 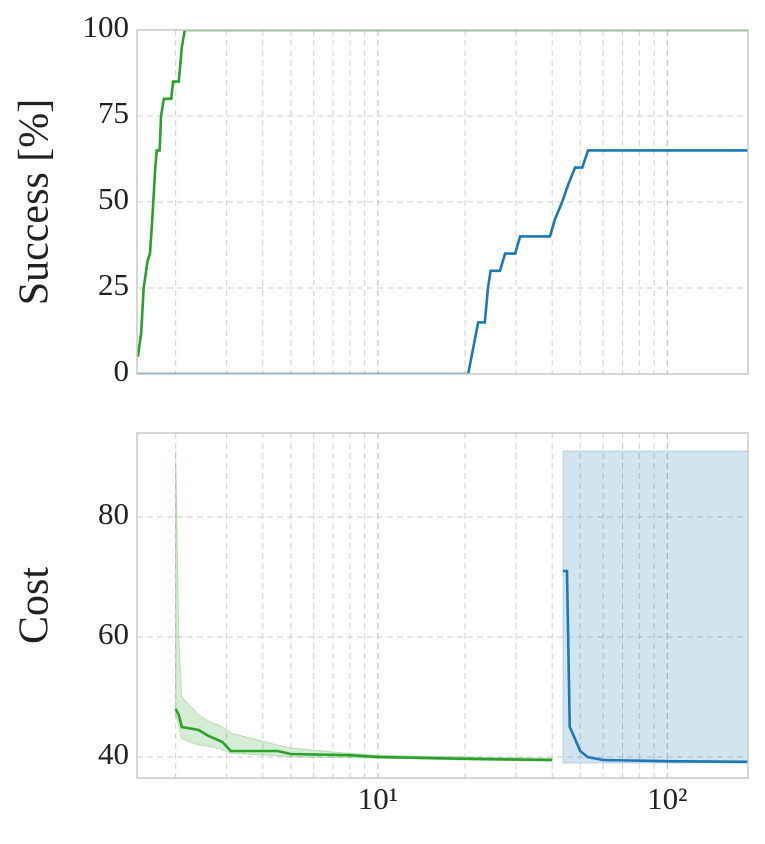 What do you see at coordinates (122, 370) in the screenshot?
I see `y-tick-label: 0` at bounding box center [122, 370].